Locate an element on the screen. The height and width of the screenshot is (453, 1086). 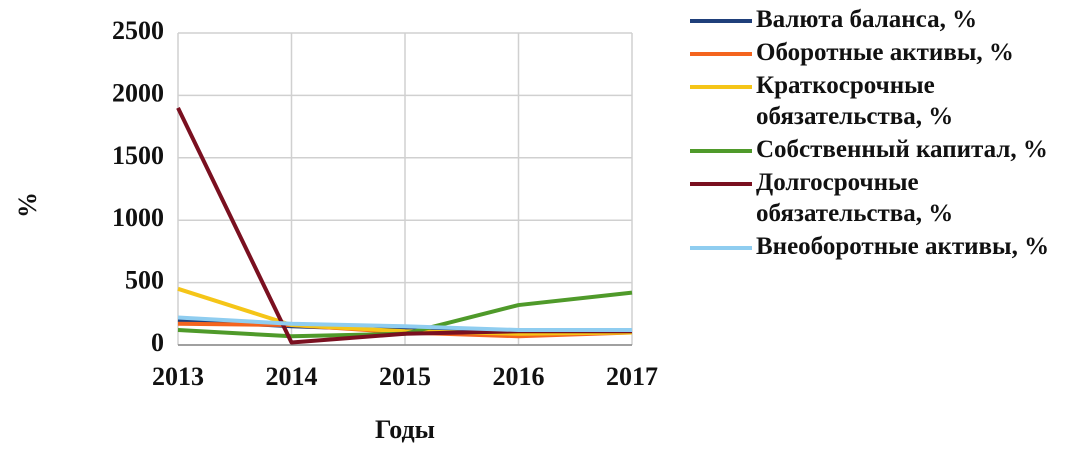
y-tick-label: 2500 is located at coordinates (138, 30).